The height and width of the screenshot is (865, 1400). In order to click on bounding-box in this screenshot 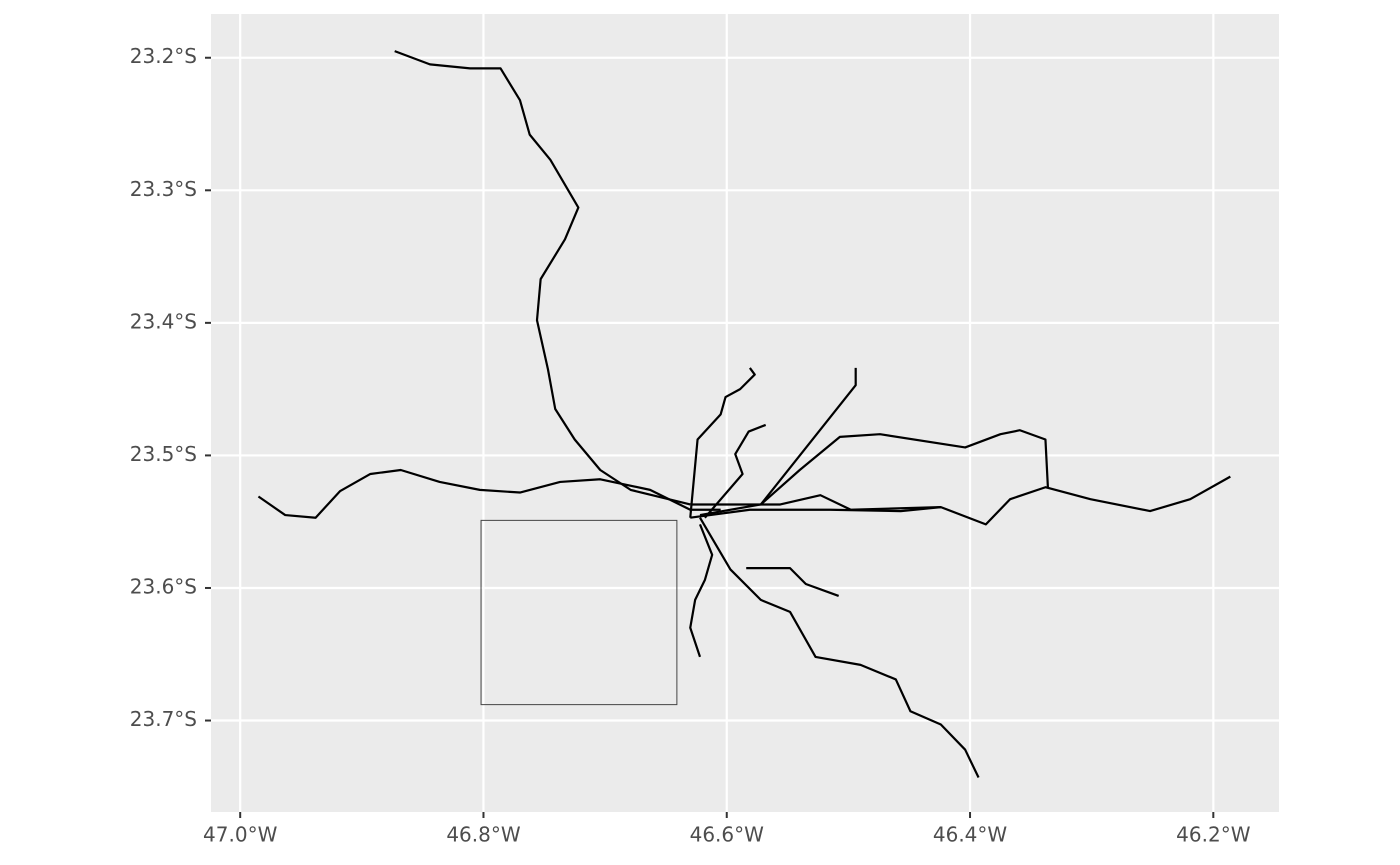, I will do `click(579, 612)`.